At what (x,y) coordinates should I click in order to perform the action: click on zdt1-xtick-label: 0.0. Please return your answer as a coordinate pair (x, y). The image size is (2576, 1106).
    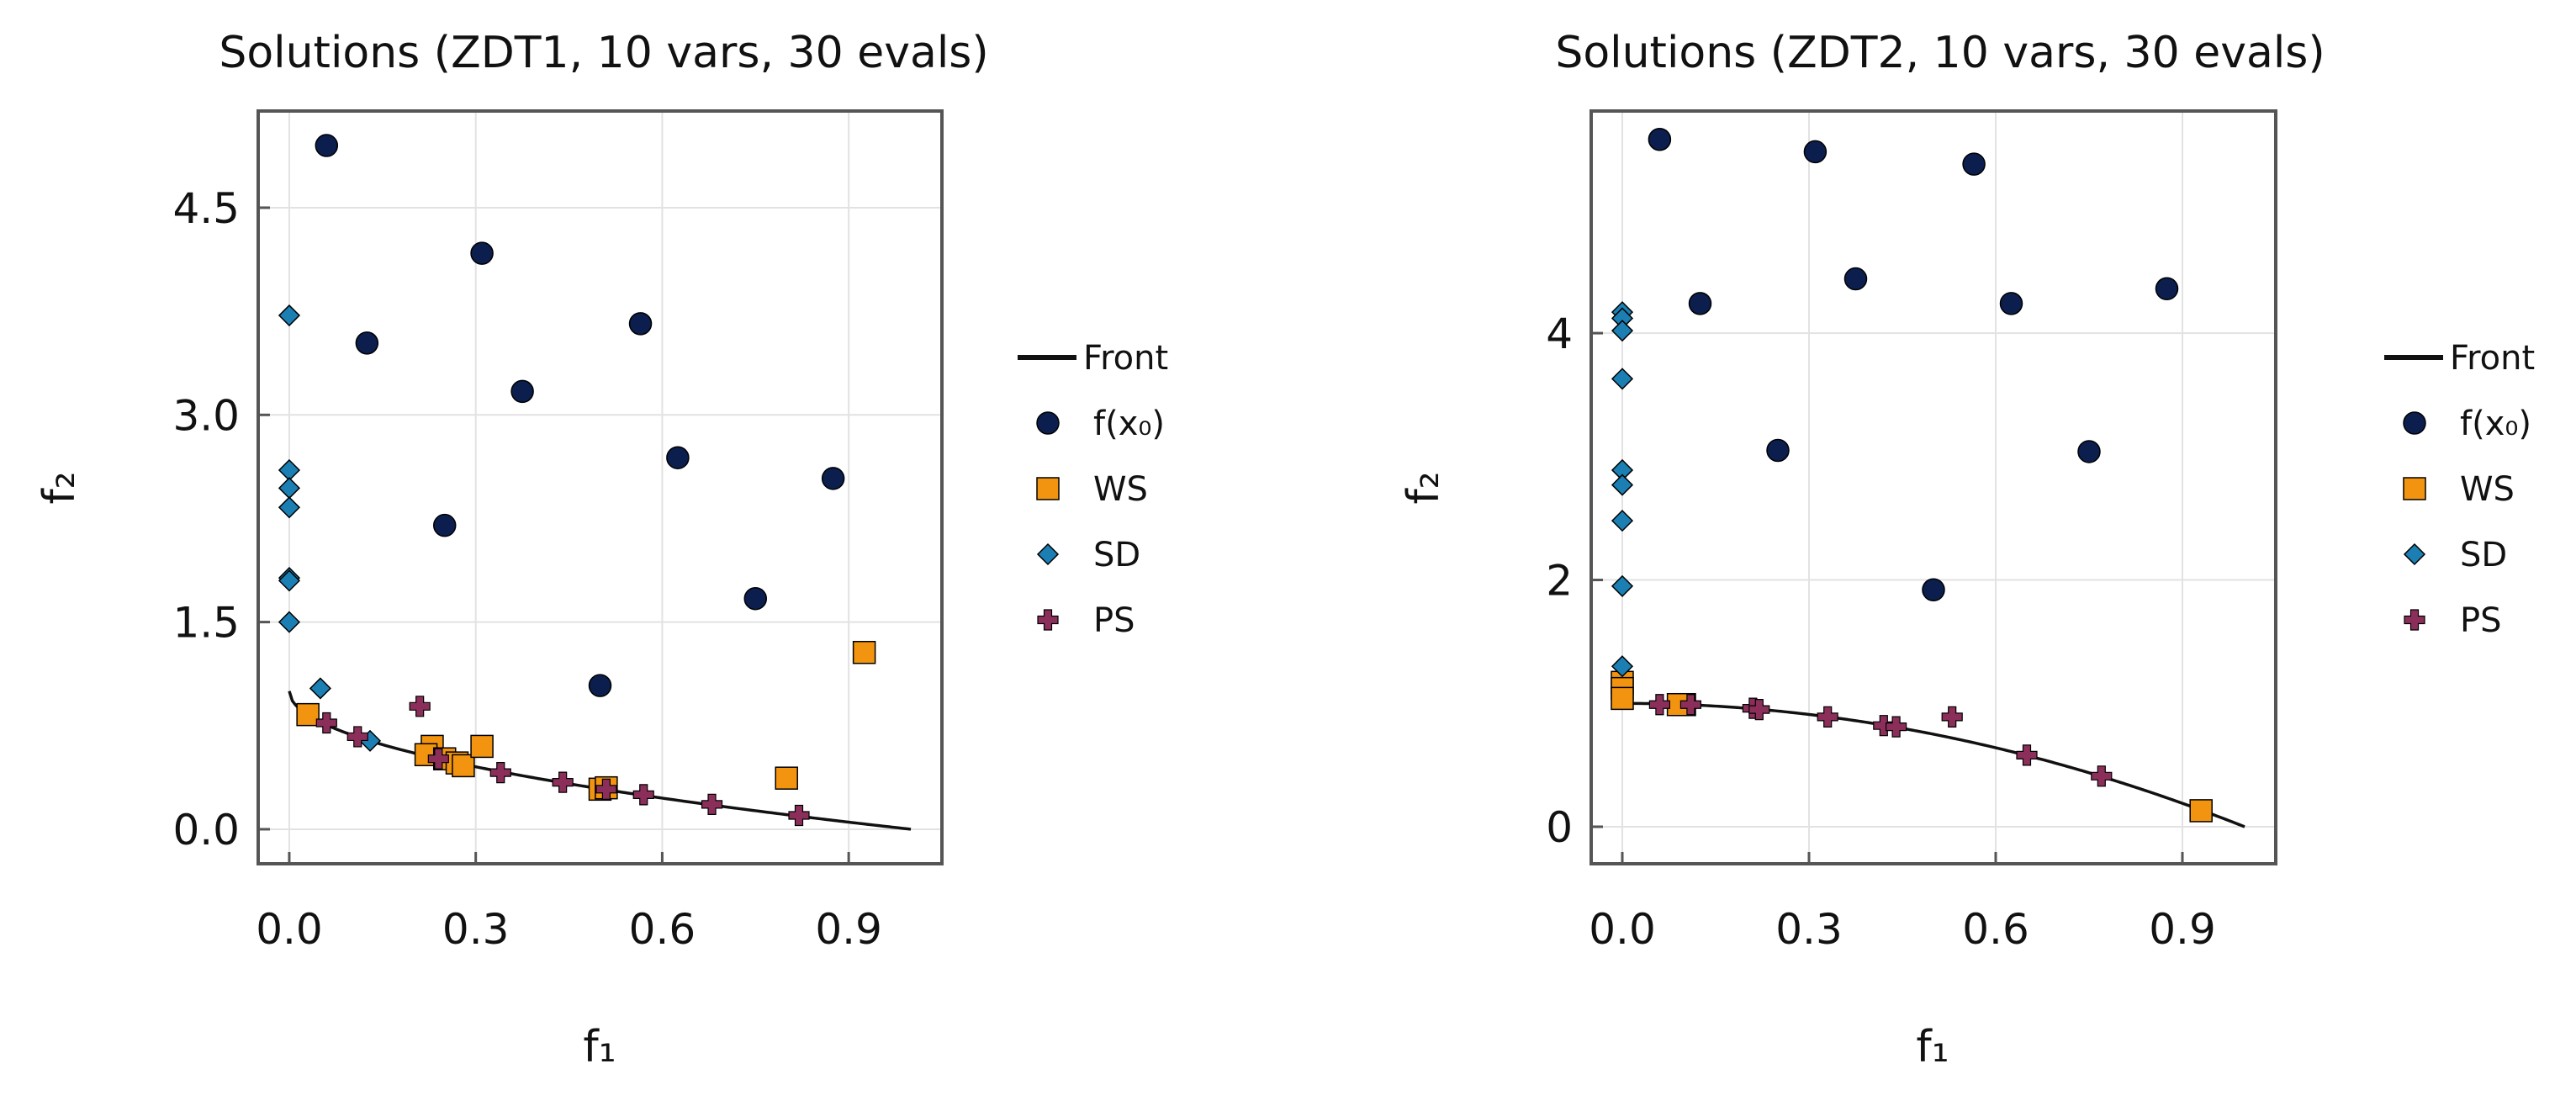
    Looking at the image, I should click on (289, 929).